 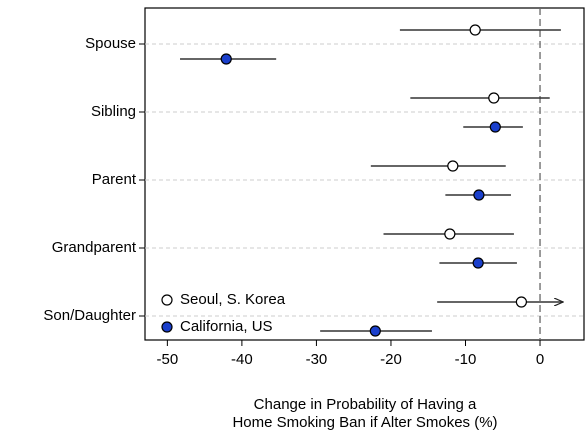 What do you see at coordinates (168, 359) in the screenshot?
I see `x-tick-label: -50` at bounding box center [168, 359].